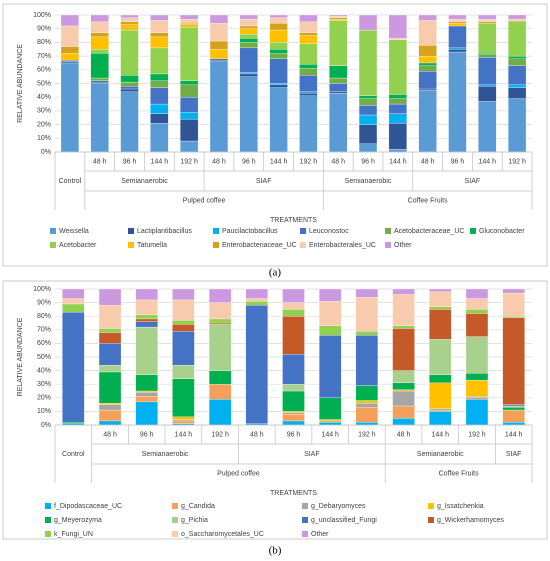 The height and width of the screenshot is (561, 550). Describe the element at coordinates (44, 70) in the screenshot. I see `y-tick-label: 60%` at that location.